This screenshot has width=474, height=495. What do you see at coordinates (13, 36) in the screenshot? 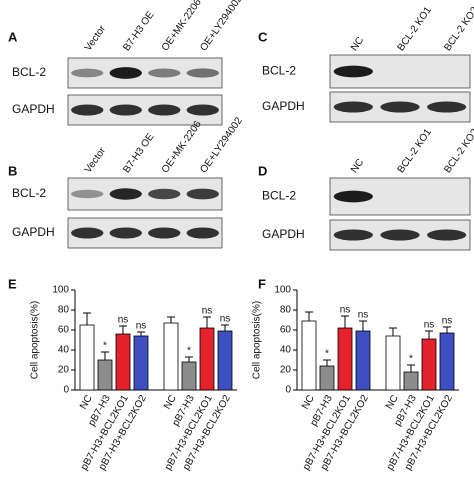
I see `panel-label: A` at bounding box center [13, 36].